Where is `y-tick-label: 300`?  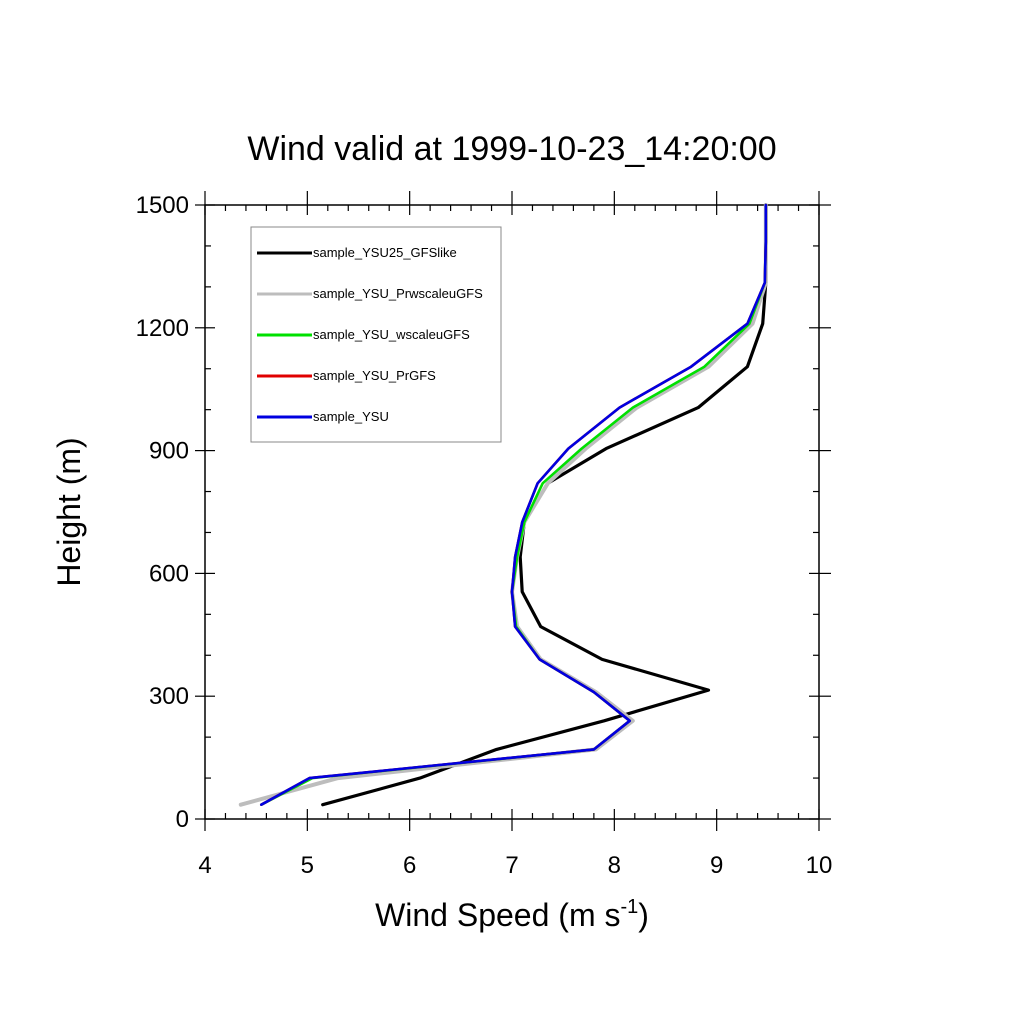 y-tick-label: 300 is located at coordinates (169, 696).